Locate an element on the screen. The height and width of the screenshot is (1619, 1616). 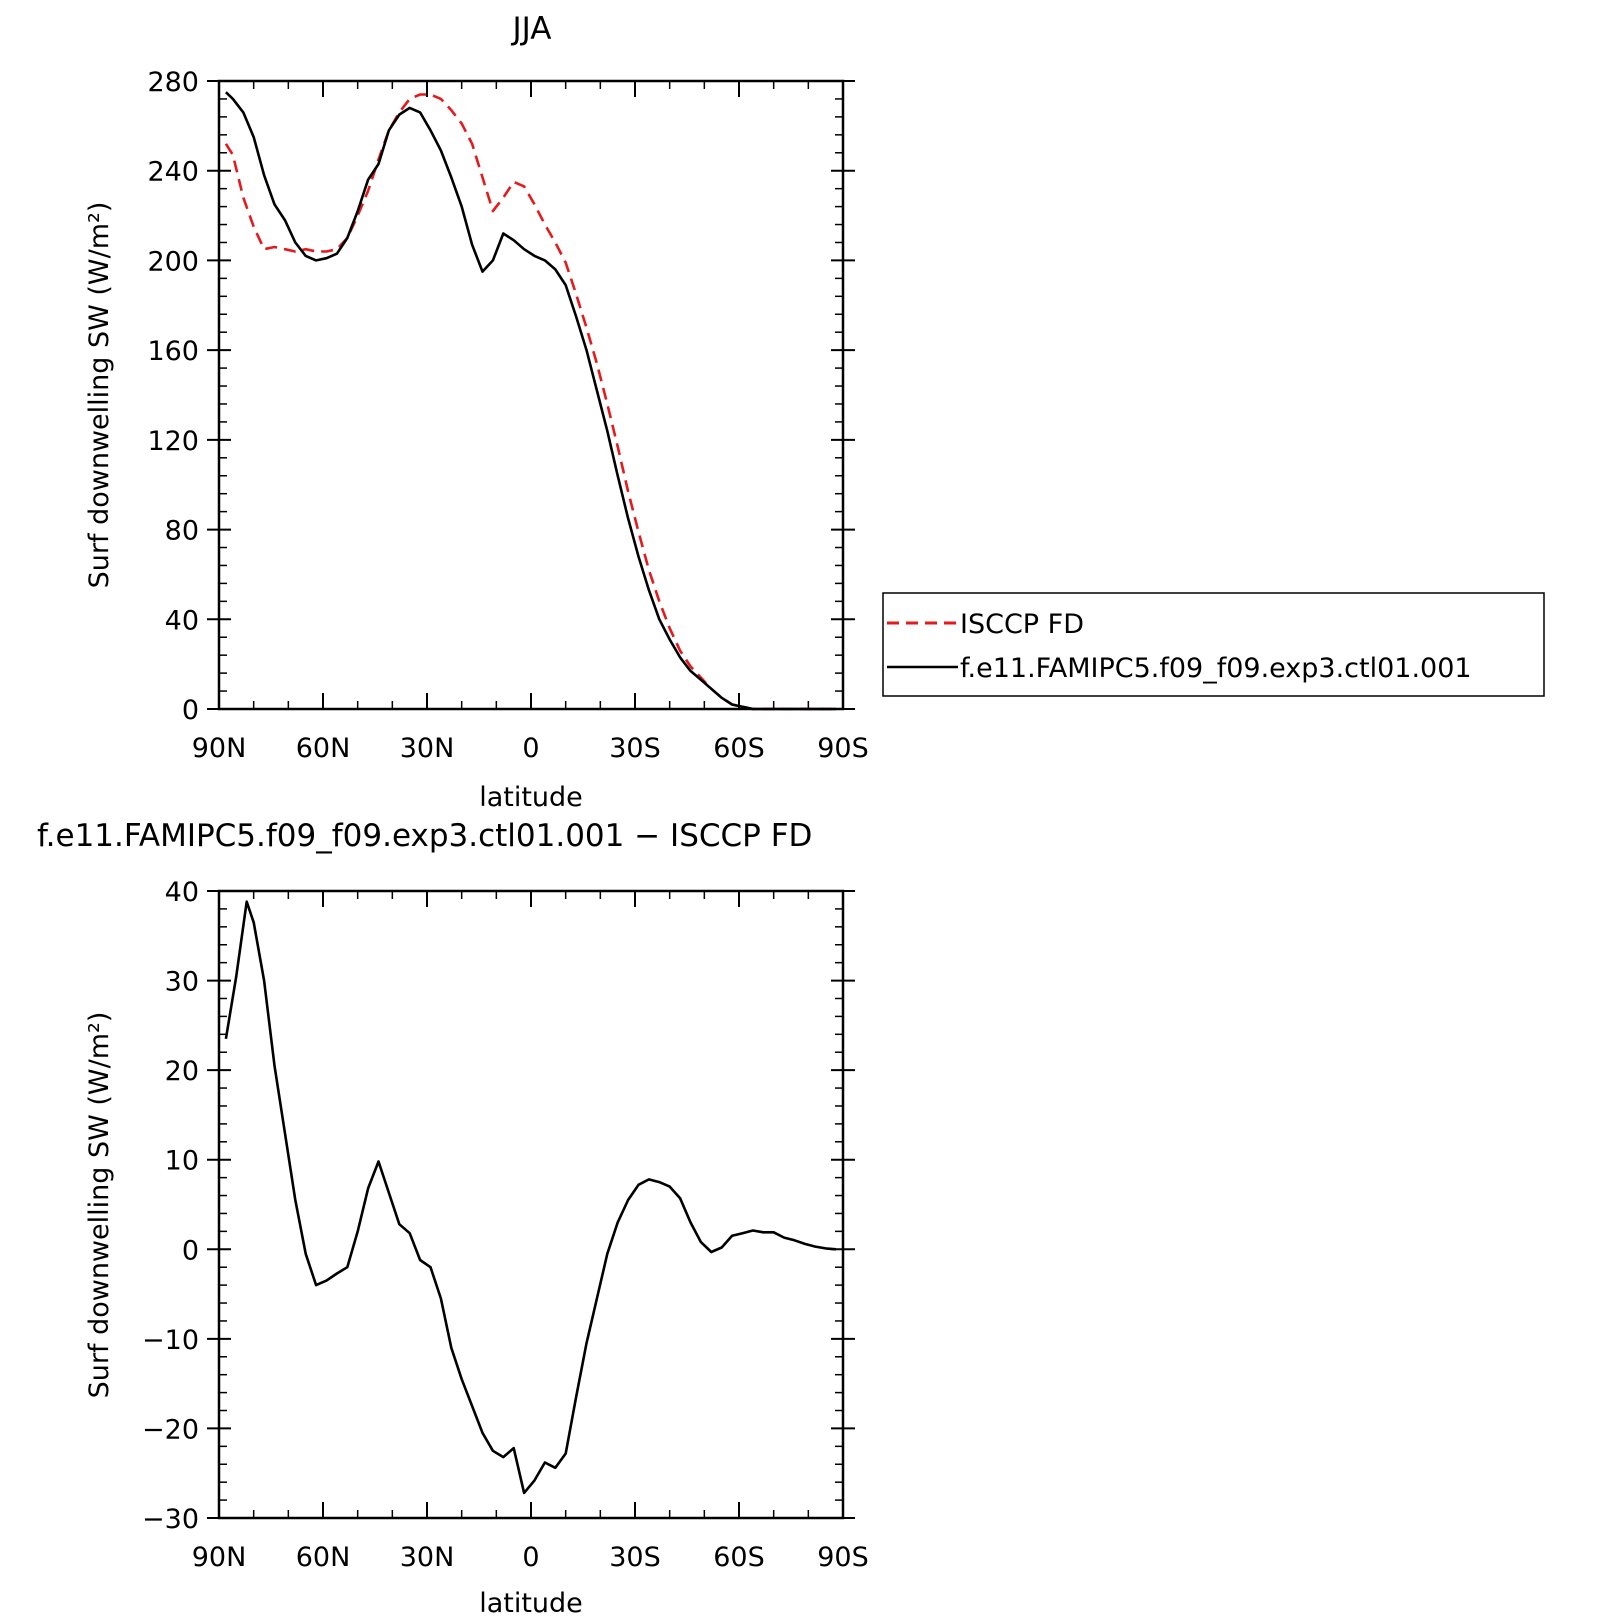
top-xtick-label: 30S is located at coordinates (635, 748).